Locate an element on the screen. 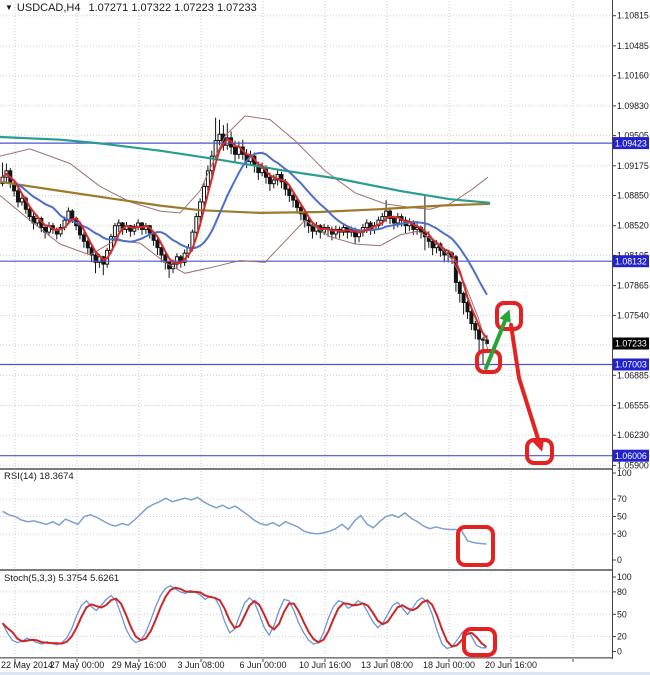  pullback-up-arrow is located at coordinates (496, 342).